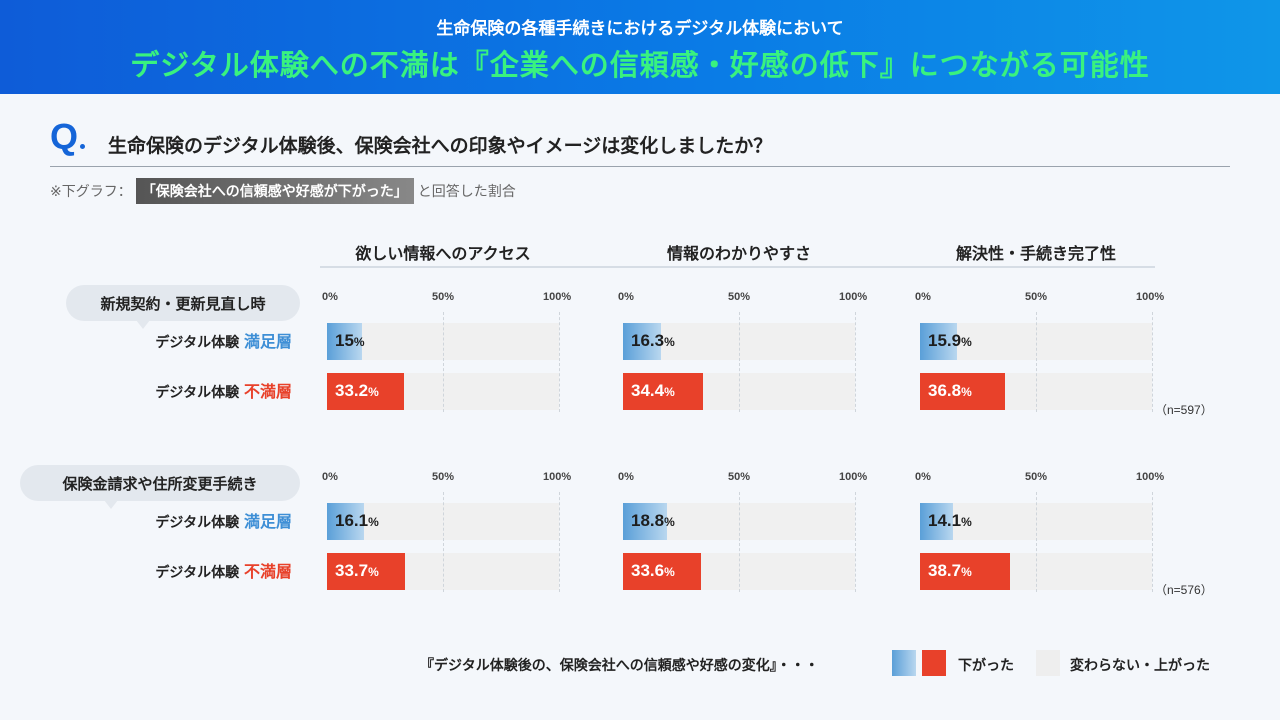 This screenshot has width=1280, height=720. Describe the element at coordinates (1048, 663) in the screenshot. I see `legend-swatch-other` at that location.